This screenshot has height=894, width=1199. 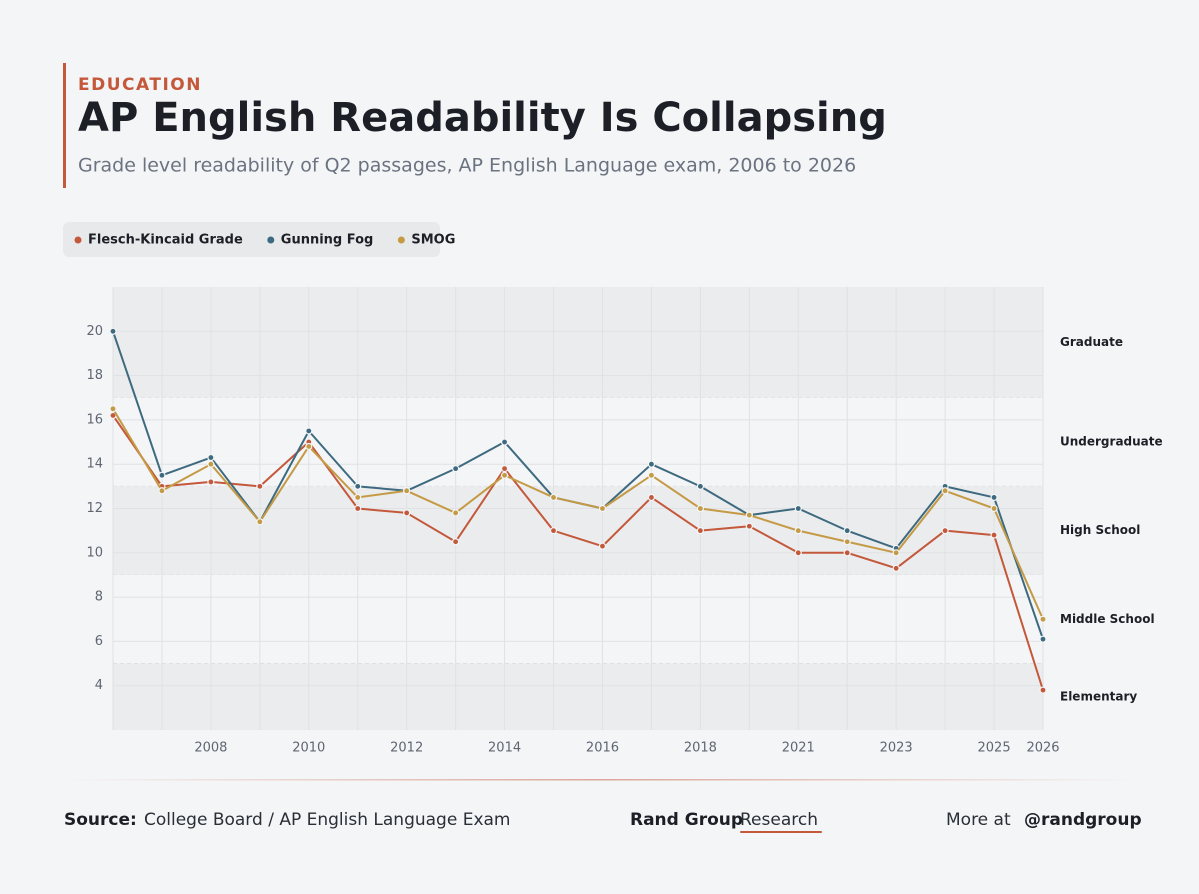 I want to click on band-label: Graduate, so click(x=1091, y=342).